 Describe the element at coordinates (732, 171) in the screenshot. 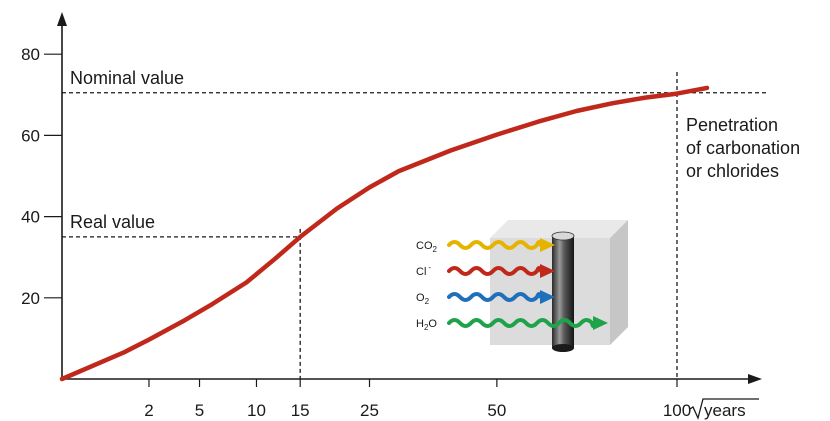

I see `penetration-annotation-line: or chlorides` at that location.